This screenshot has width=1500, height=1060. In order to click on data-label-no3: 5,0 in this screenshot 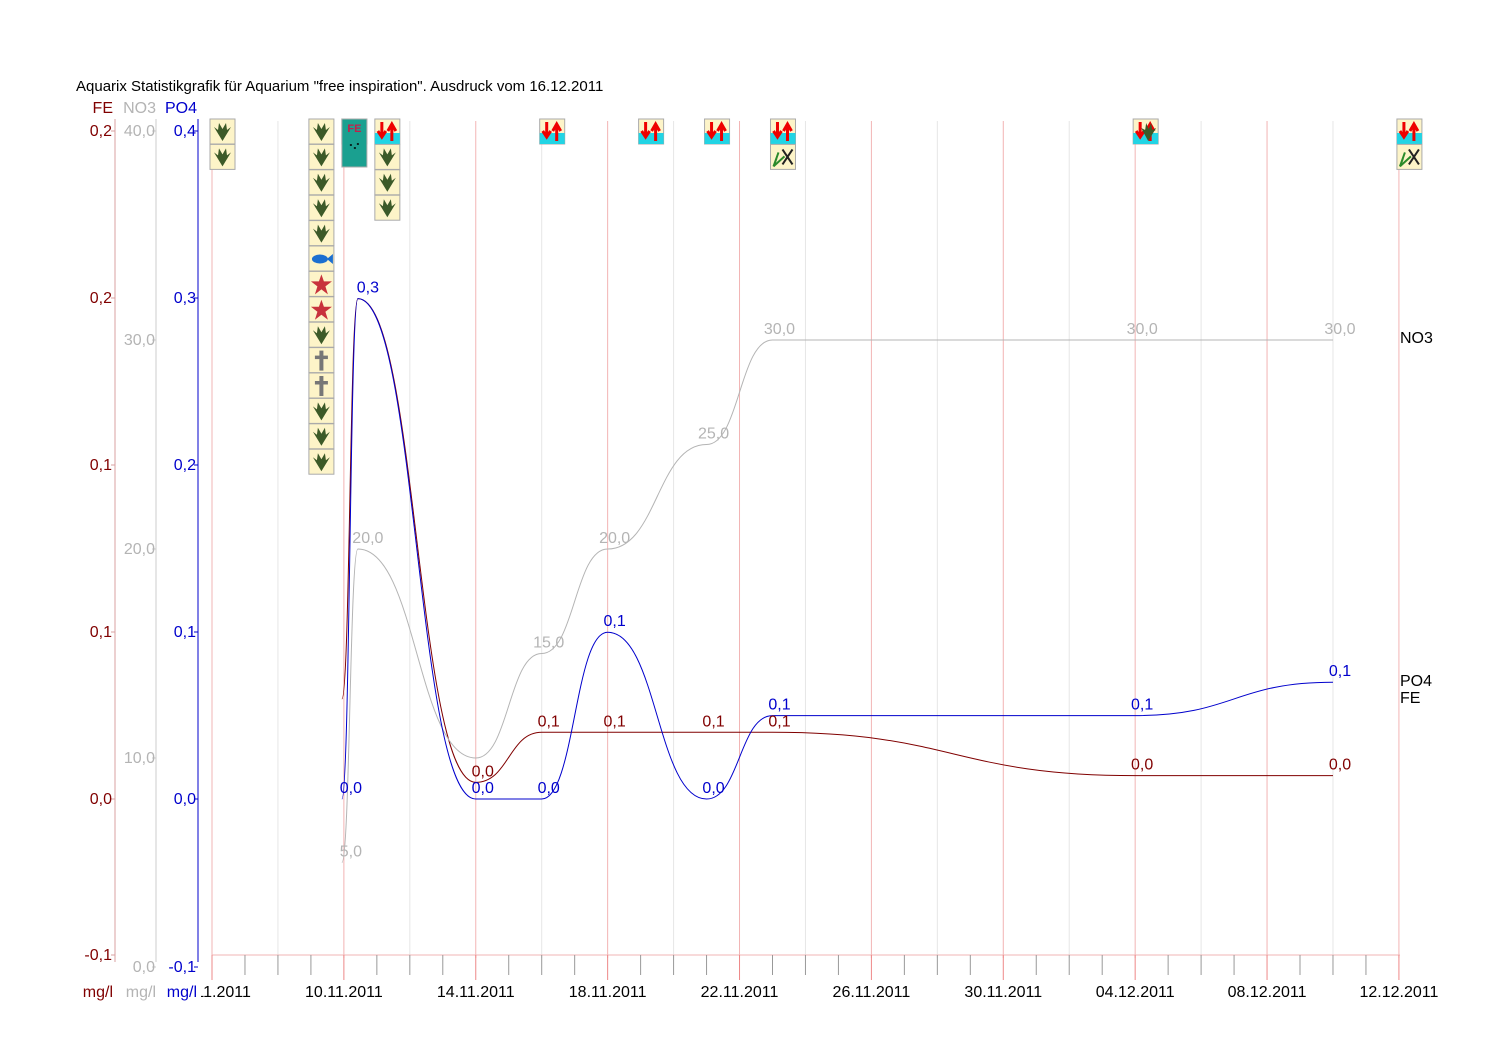, I will do `click(351, 852)`.